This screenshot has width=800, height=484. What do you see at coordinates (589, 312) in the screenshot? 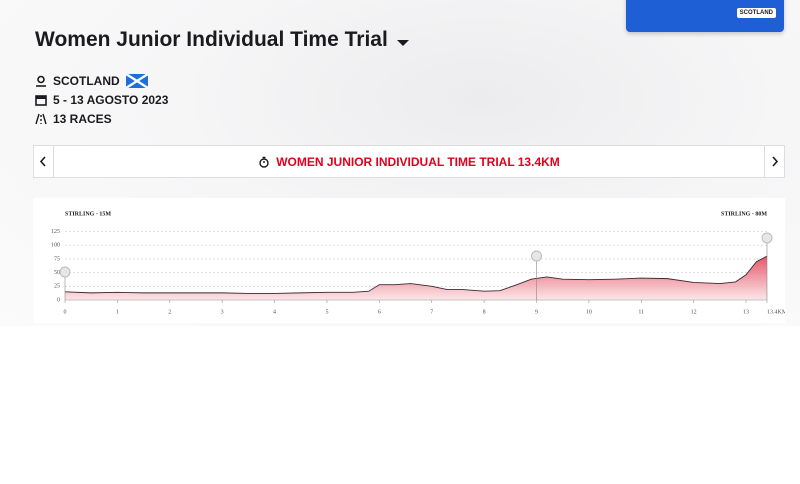
I see `x-tick-label: 10` at bounding box center [589, 312].